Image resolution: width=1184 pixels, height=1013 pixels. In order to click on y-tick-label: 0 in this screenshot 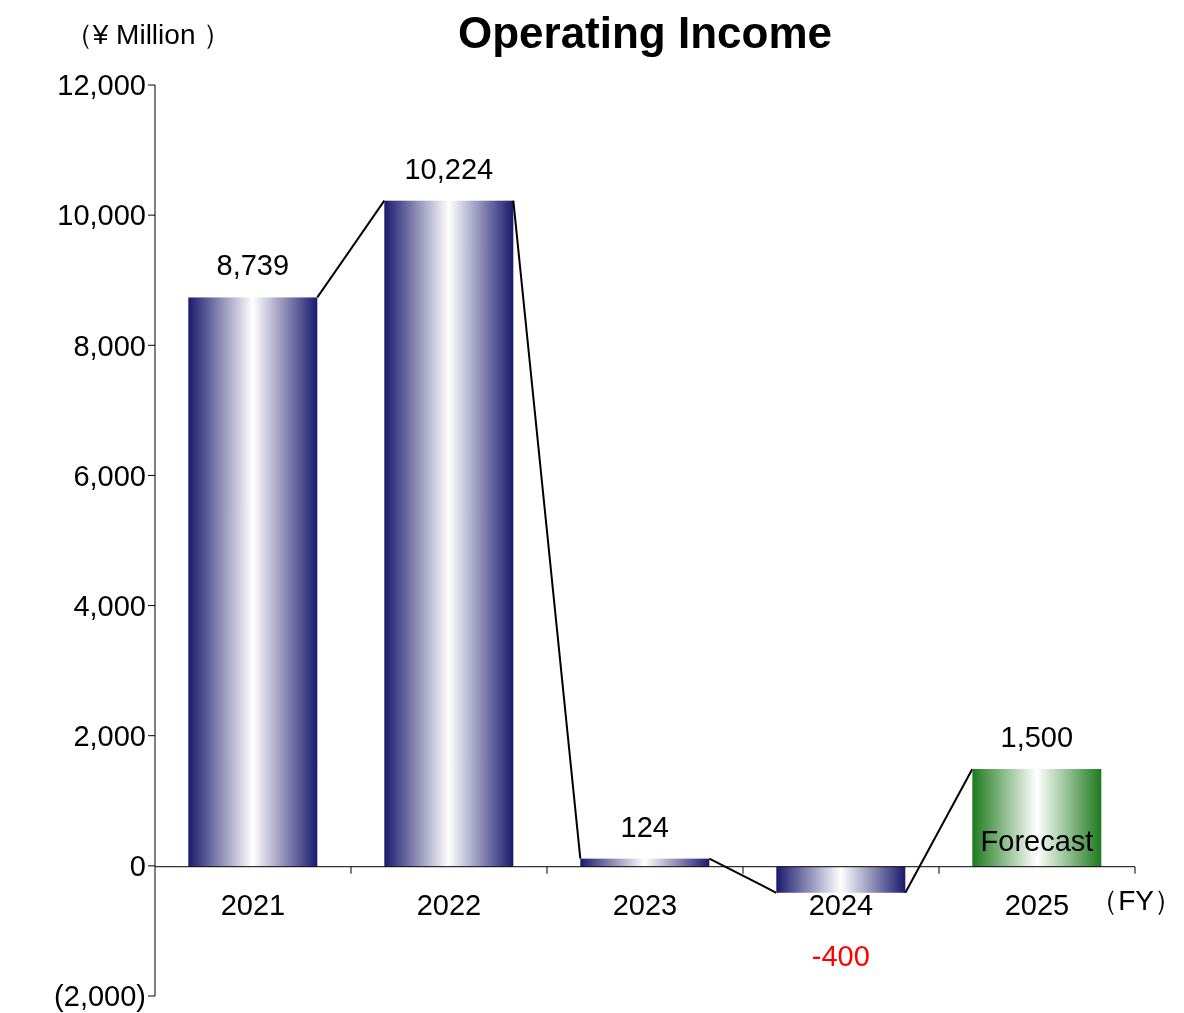, I will do `click(137, 866)`.